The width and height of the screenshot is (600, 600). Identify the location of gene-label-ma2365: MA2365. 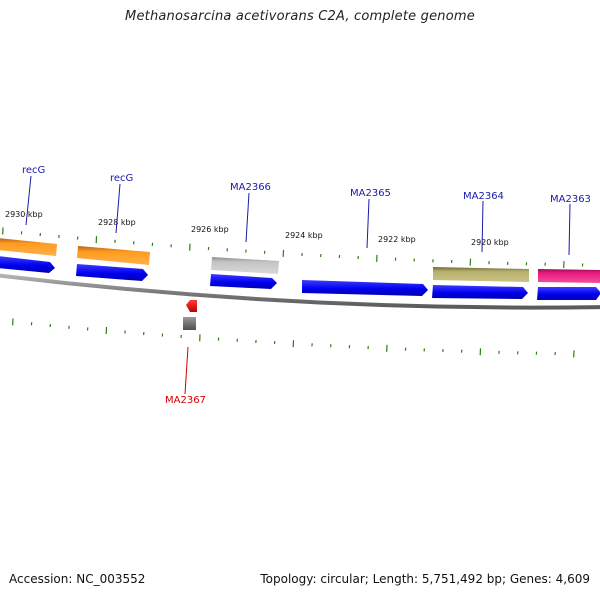
(370, 193).